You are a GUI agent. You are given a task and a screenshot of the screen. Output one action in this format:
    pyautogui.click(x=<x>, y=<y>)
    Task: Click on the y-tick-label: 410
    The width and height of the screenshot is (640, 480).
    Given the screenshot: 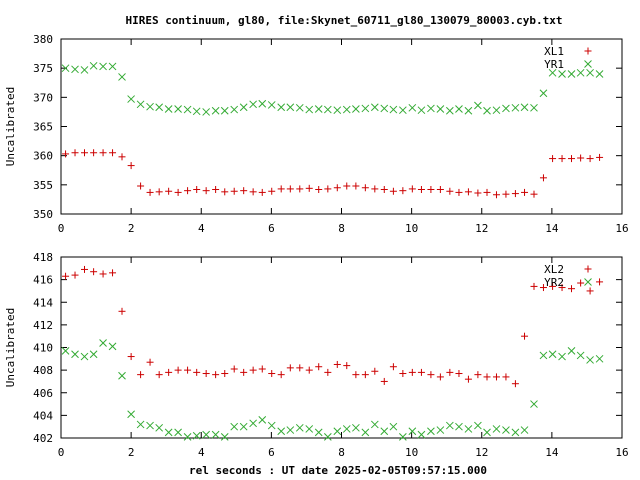 What is the action you would take?
    pyautogui.click(x=43, y=348)
    